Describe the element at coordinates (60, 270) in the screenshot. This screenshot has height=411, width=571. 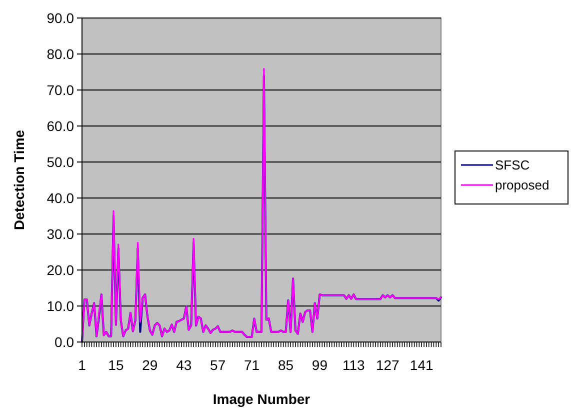
I see `y-tick-label: 20.0` at that location.